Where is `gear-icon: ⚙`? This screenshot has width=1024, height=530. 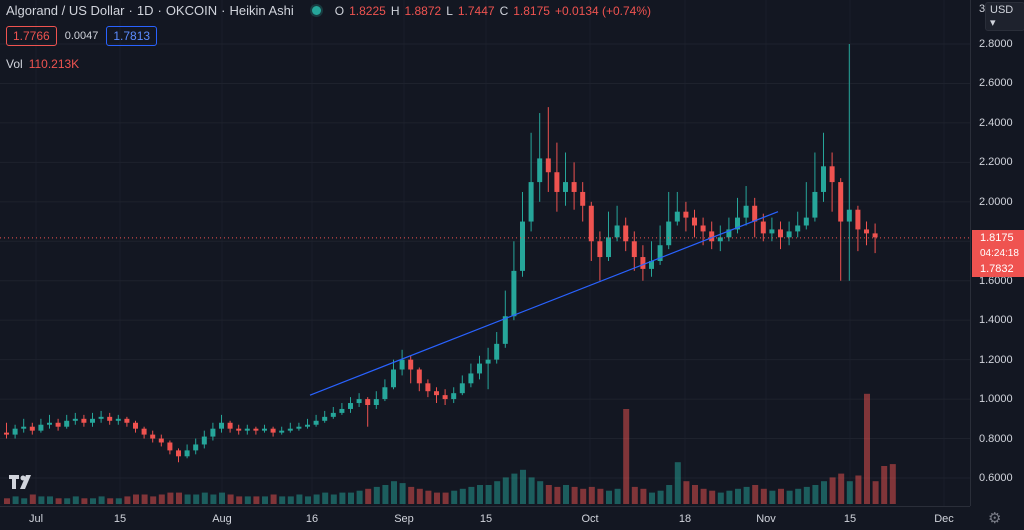
gear-icon: ⚙ is located at coordinates (995, 518).